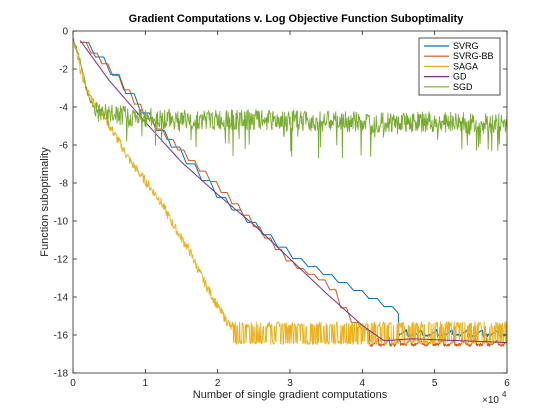 This screenshot has height=420, width=560. Describe the element at coordinates (73, 383) in the screenshot. I see `x-tick-label: 0` at that location.